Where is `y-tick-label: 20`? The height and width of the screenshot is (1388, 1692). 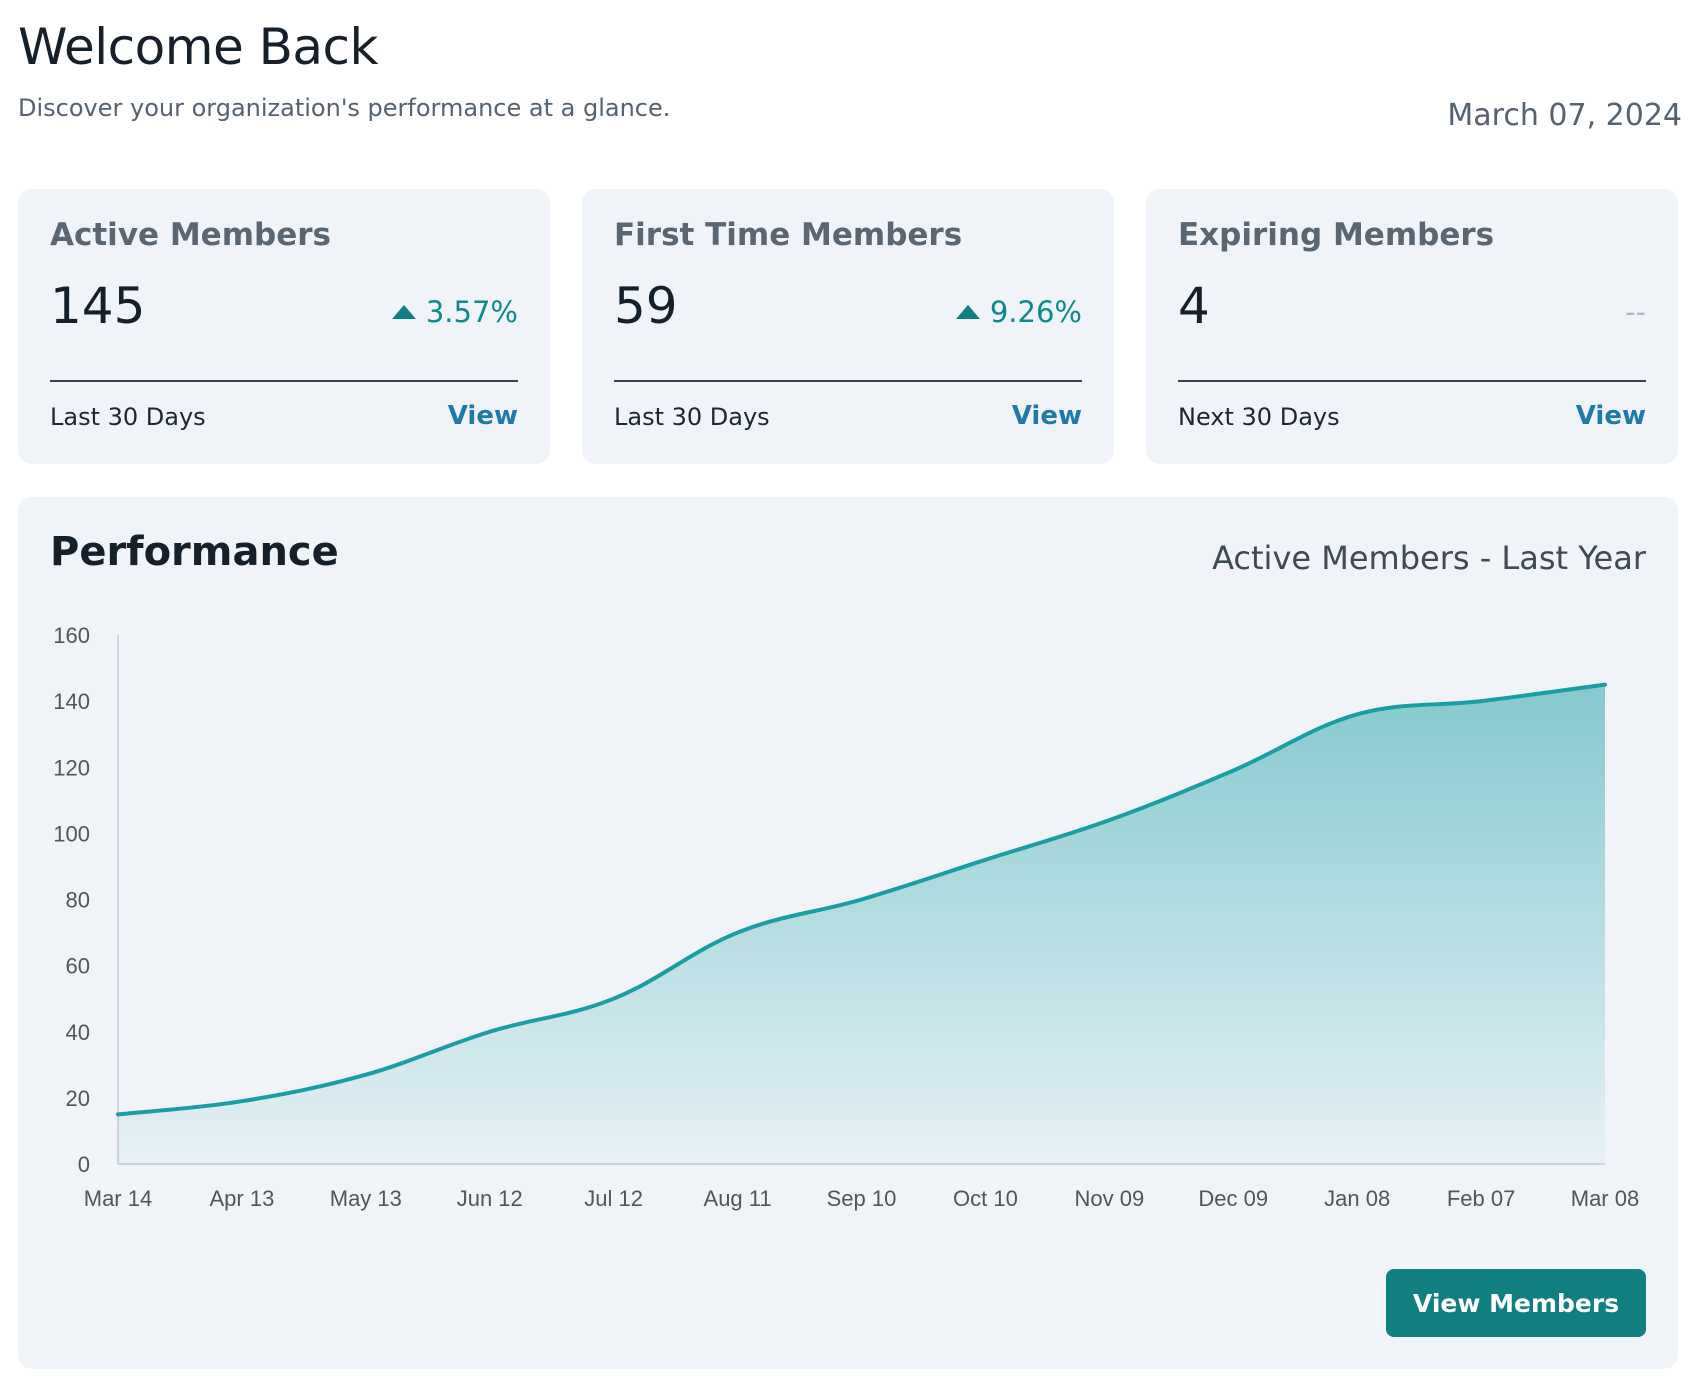
y-tick-label: 20 is located at coordinates (78, 1098).